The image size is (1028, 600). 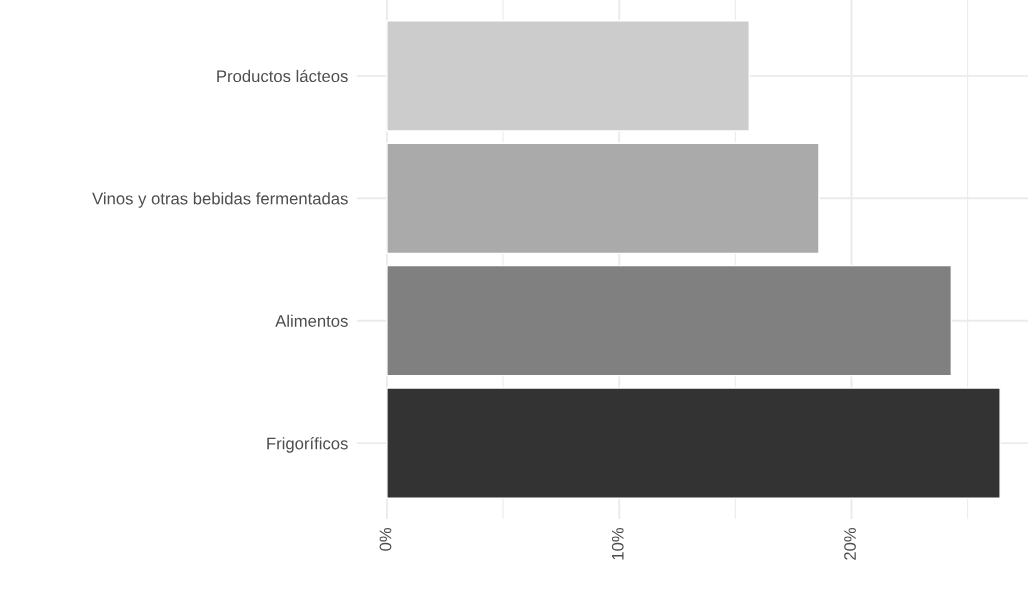 I want to click on y-tick-label: Alimentos, so click(x=311, y=320).